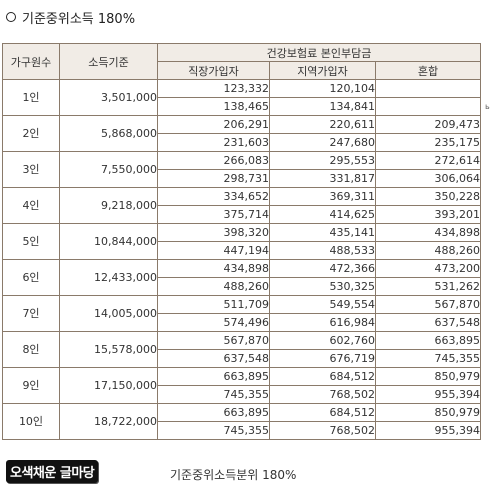  Describe the element at coordinates (213, 268) in the screenshot. I see `employee-cell: 434,898` at that location.